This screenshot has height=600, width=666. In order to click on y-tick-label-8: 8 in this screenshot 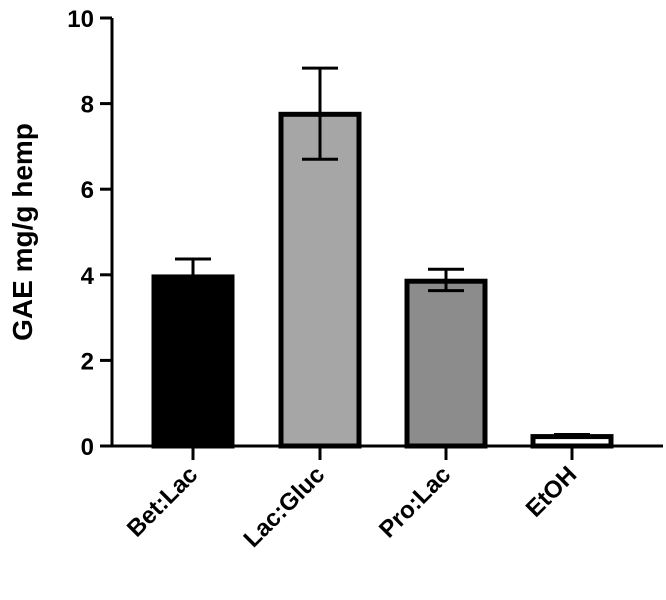, I will do `click(87, 105)`.